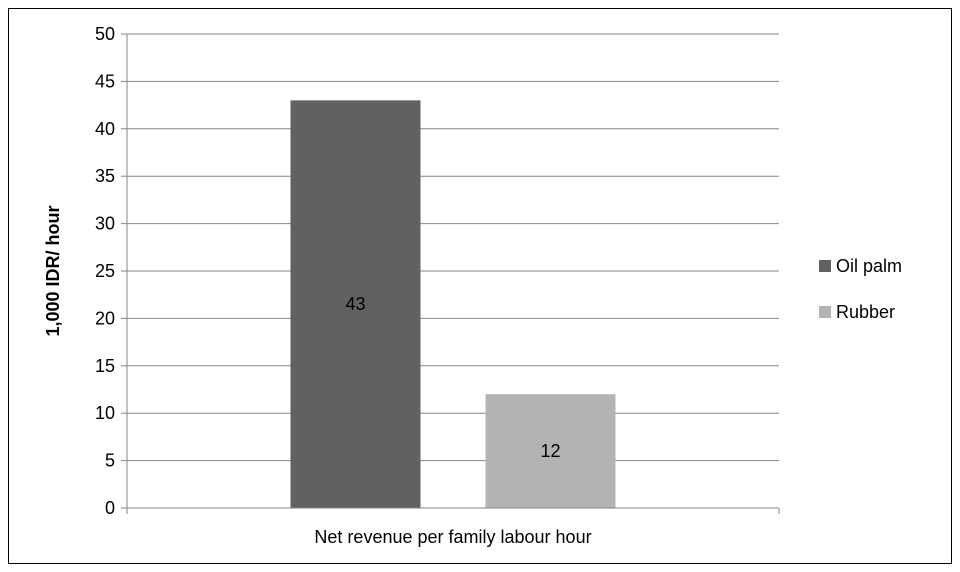 The width and height of the screenshot is (960, 572). I want to click on y-tick-label: 40, so click(105, 129).